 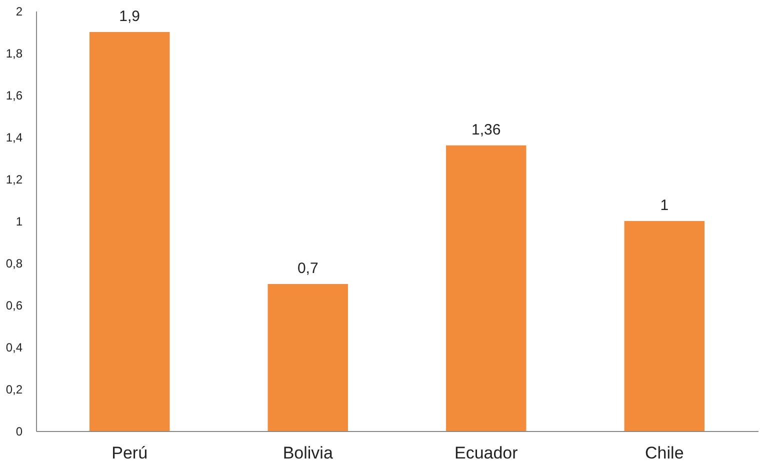 I want to click on x-tick-label: Bolivia, so click(x=308, y=453).